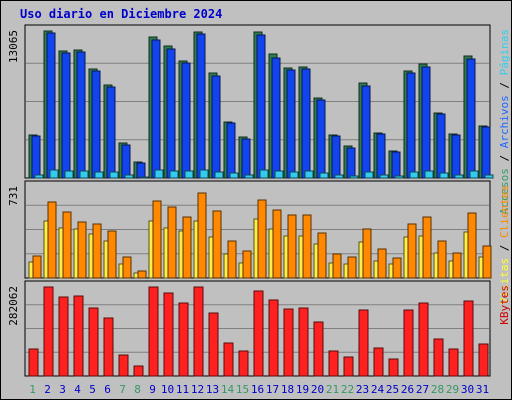 The height and width of the screenshot is (400, 512). I want to click on day-label-23: 23, so click(362, 389).